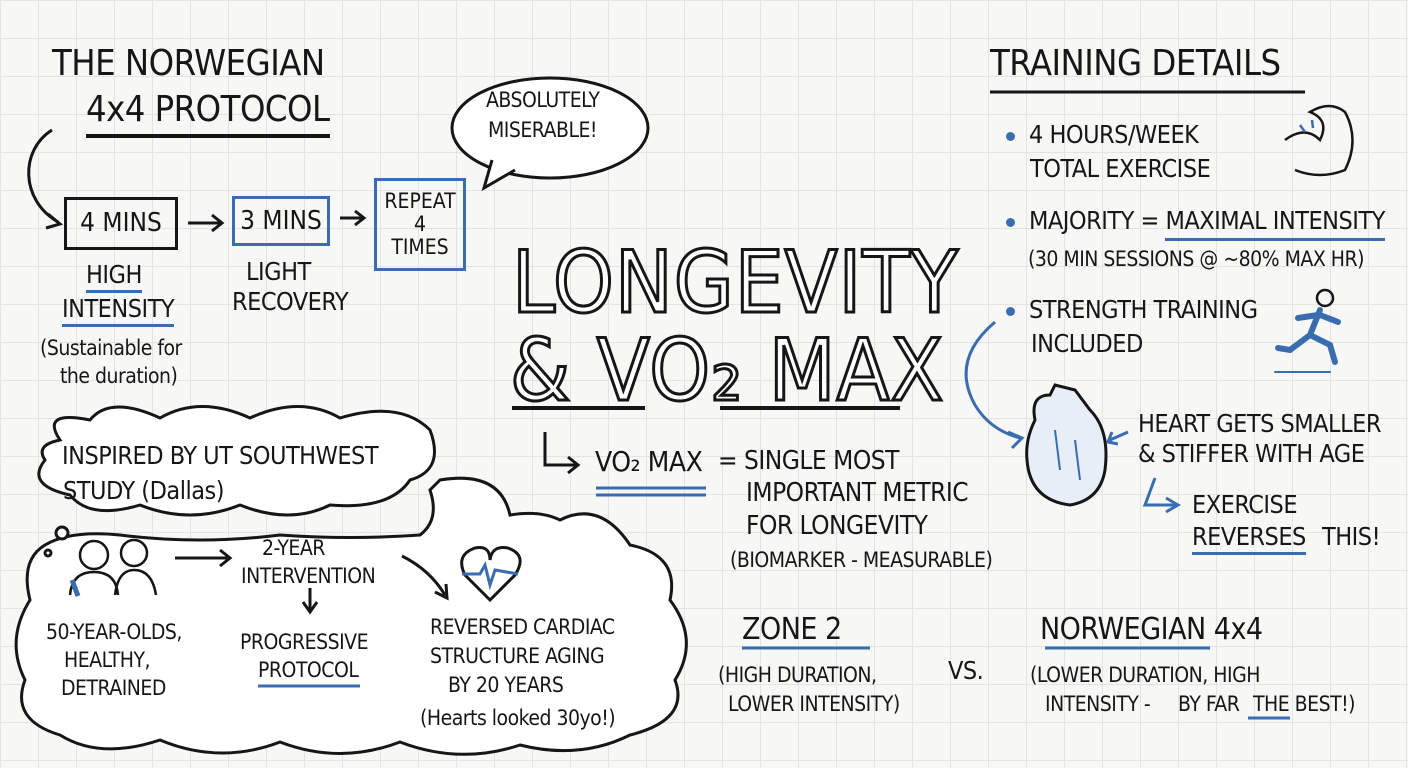 Image resolution: width=1408 pixels, height=768 pixels. What do you see at coordinates (1251, 453) in the screenshot?
I see `heart-note-2: & STIFFER WITH AGE` at bounding box center [1251, 453].